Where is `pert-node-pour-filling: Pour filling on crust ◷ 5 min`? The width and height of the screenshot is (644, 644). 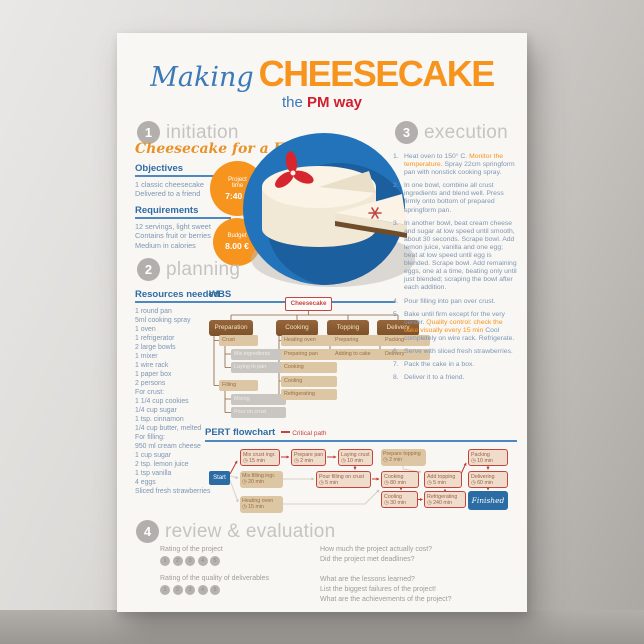
pert-node-pour-filling: Pour filling on crust ◷ 5 min is located at coordinates (343, 479).